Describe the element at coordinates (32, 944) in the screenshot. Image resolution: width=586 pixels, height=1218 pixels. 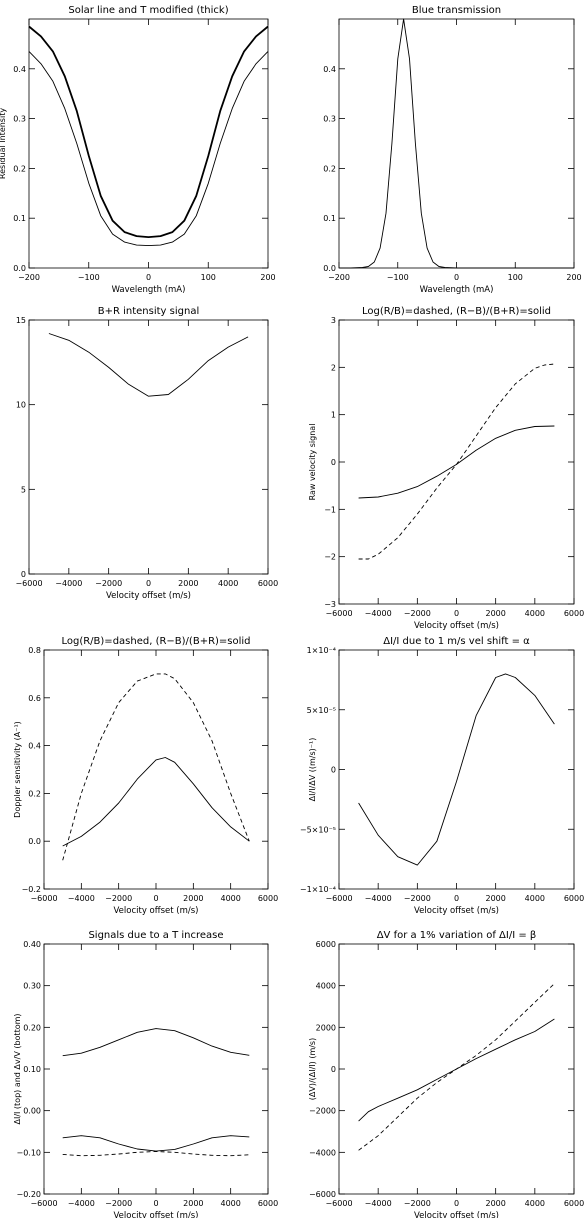
I see `y-tick-label: 0.40` at that location.